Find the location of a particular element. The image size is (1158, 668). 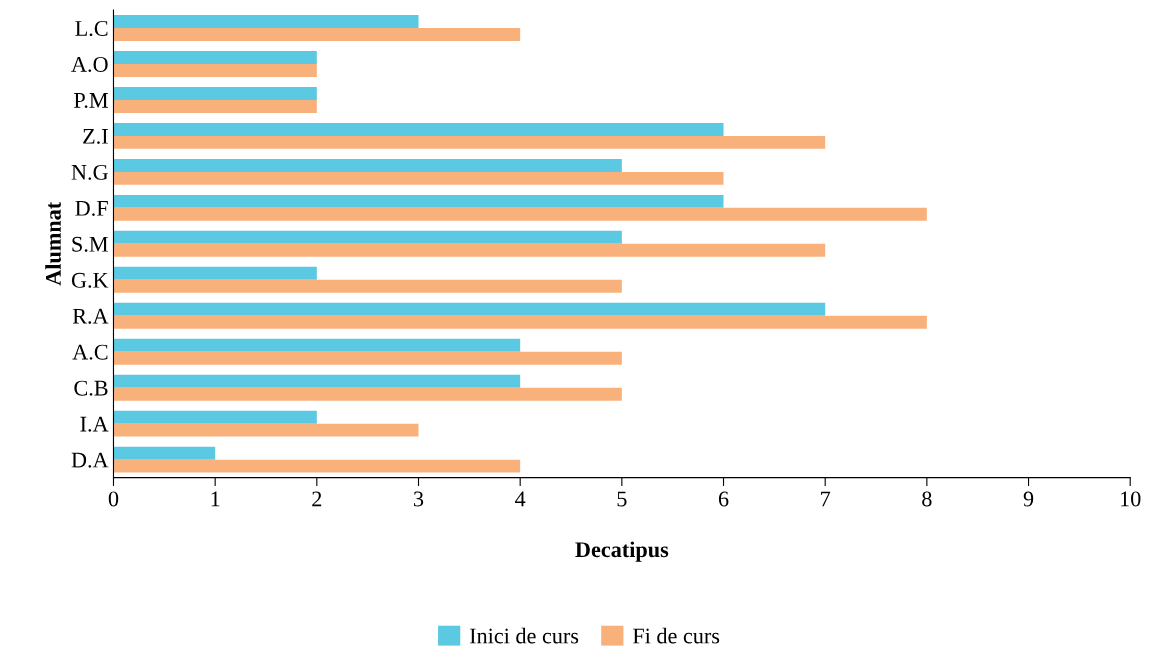

x-tick-label: 1 is located at coordinates (215, 499).